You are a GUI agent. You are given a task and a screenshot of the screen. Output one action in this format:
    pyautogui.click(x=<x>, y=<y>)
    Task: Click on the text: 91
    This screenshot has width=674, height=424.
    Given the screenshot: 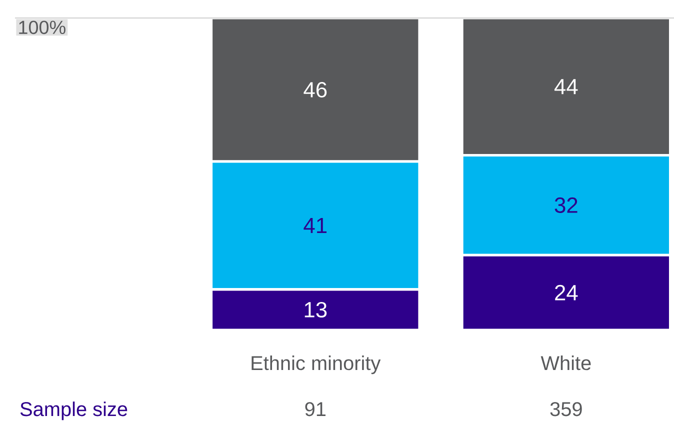 What is the action you would take?
    pyautogui.click(x=315, y=409)
    